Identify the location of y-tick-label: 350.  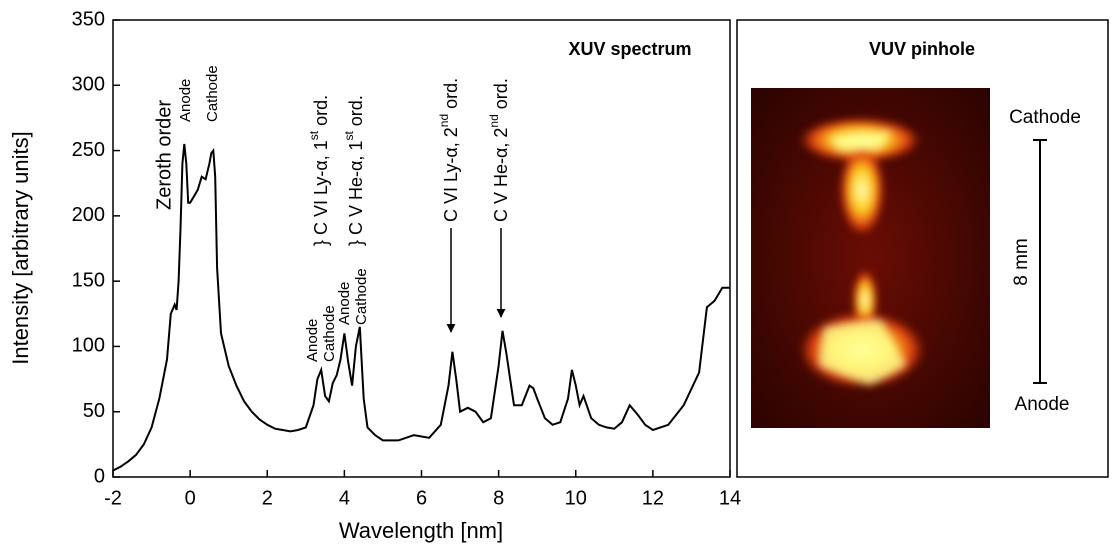
(88, 19).